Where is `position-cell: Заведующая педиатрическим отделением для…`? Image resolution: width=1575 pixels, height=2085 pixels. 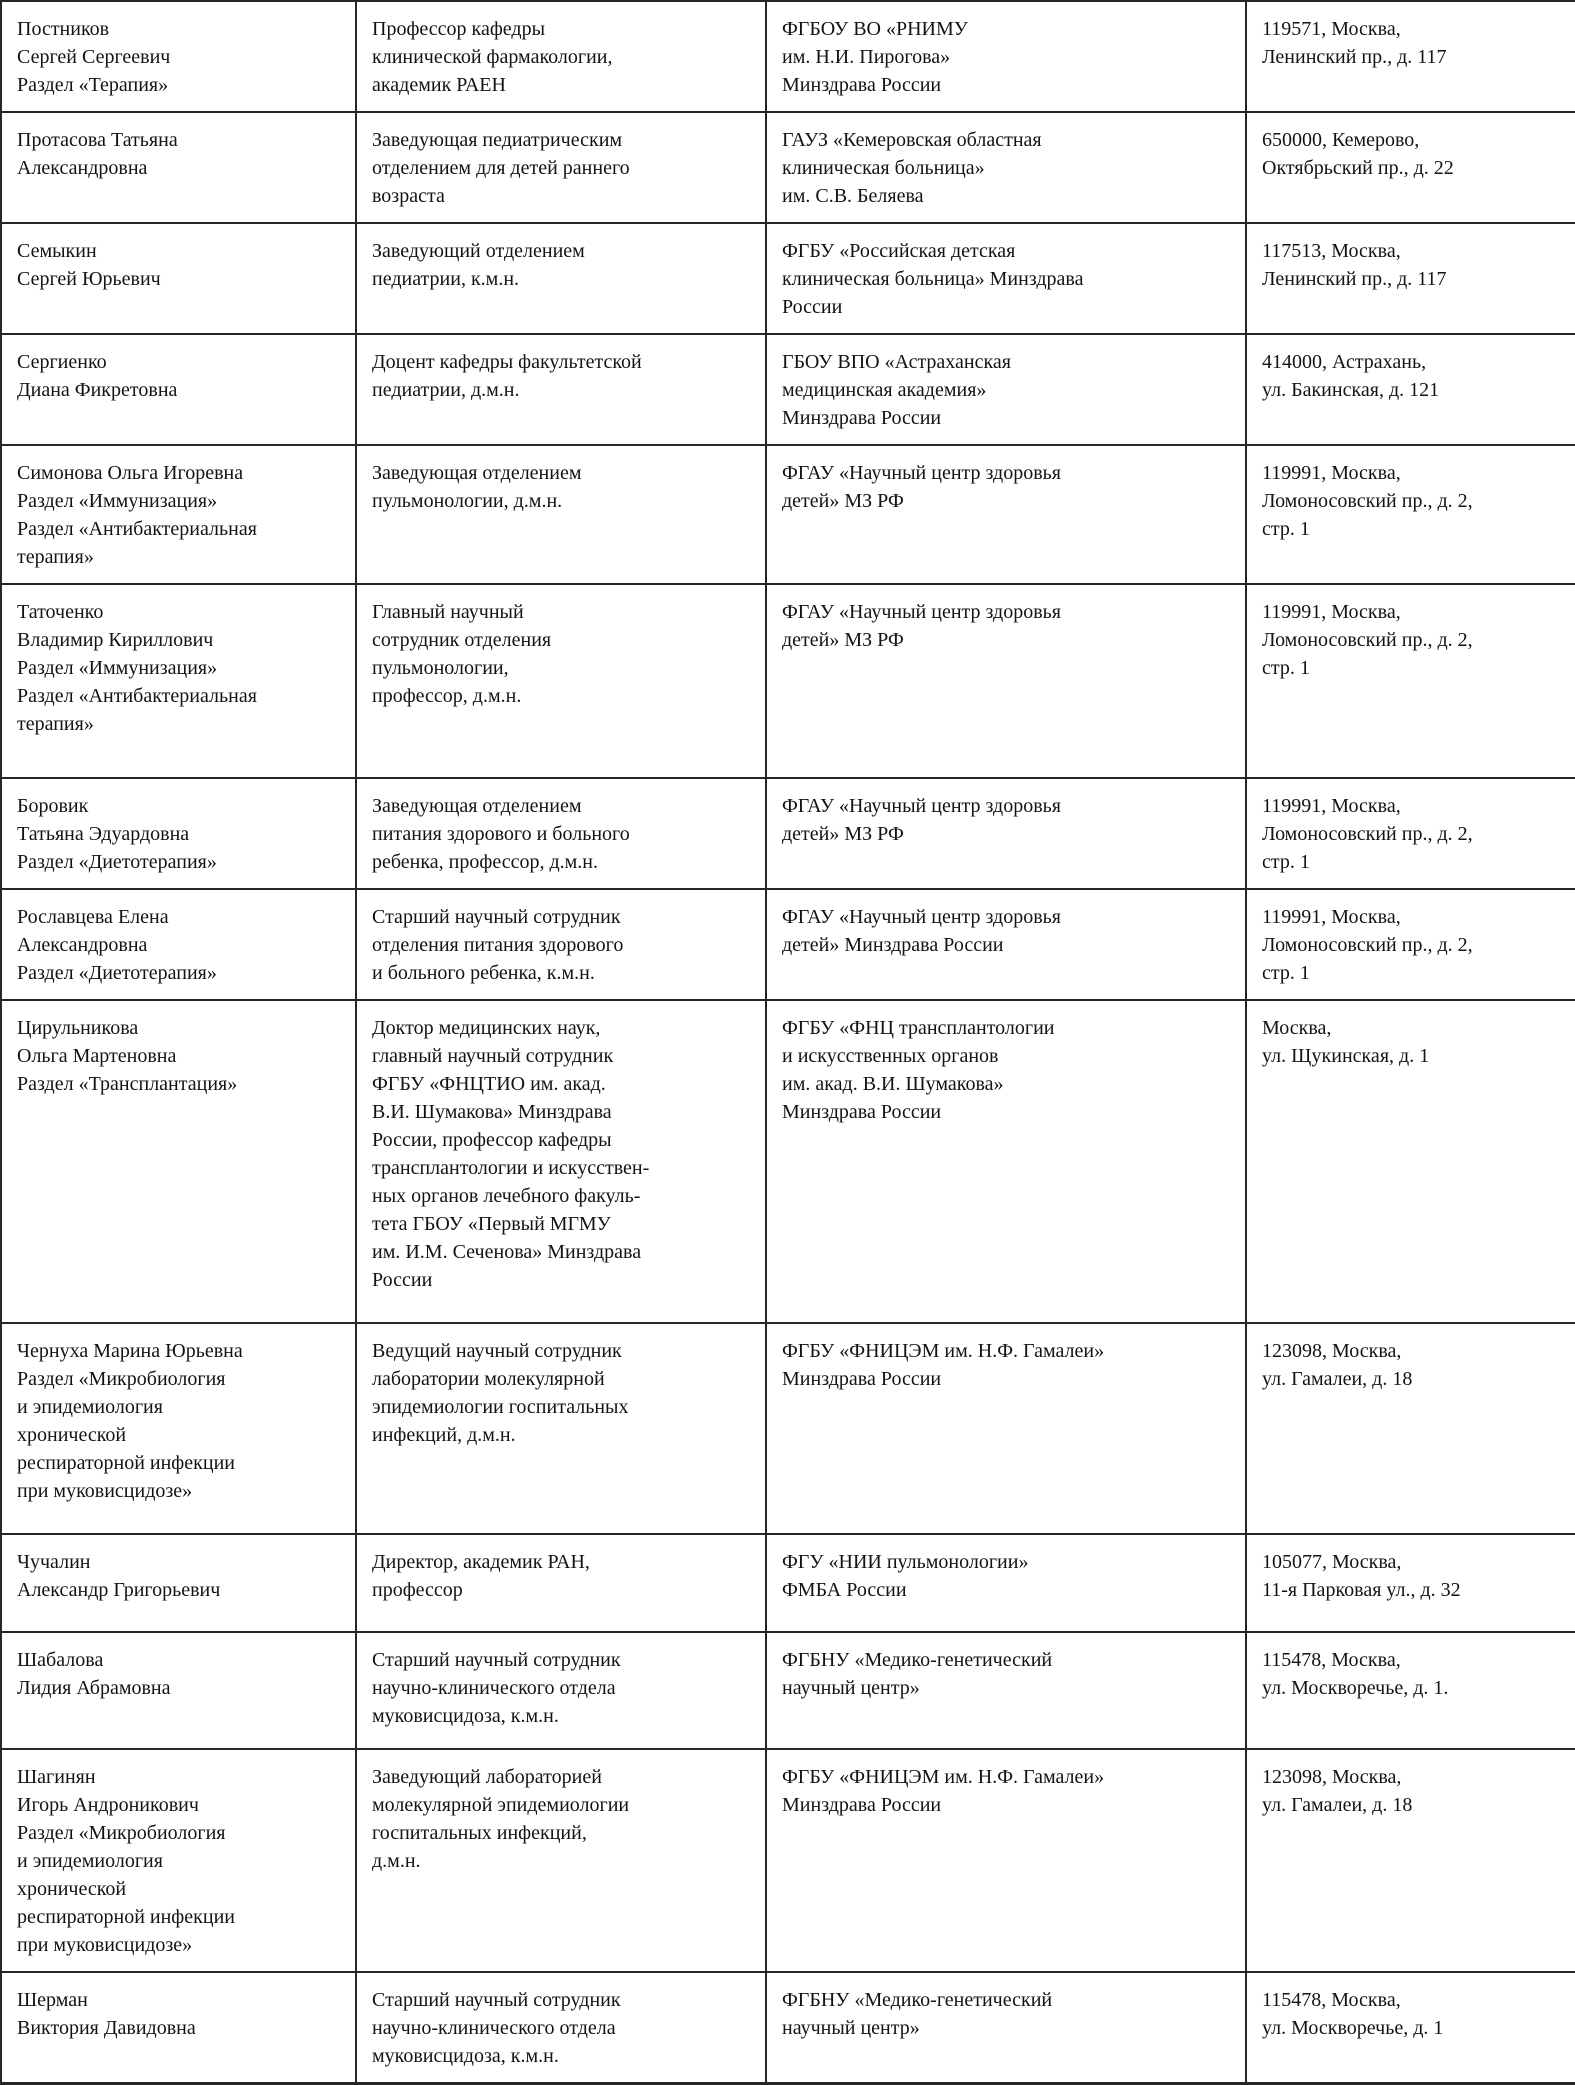 position-cell: Заведующая педиатрическим отделением для… is located at coordinates (561, 167).